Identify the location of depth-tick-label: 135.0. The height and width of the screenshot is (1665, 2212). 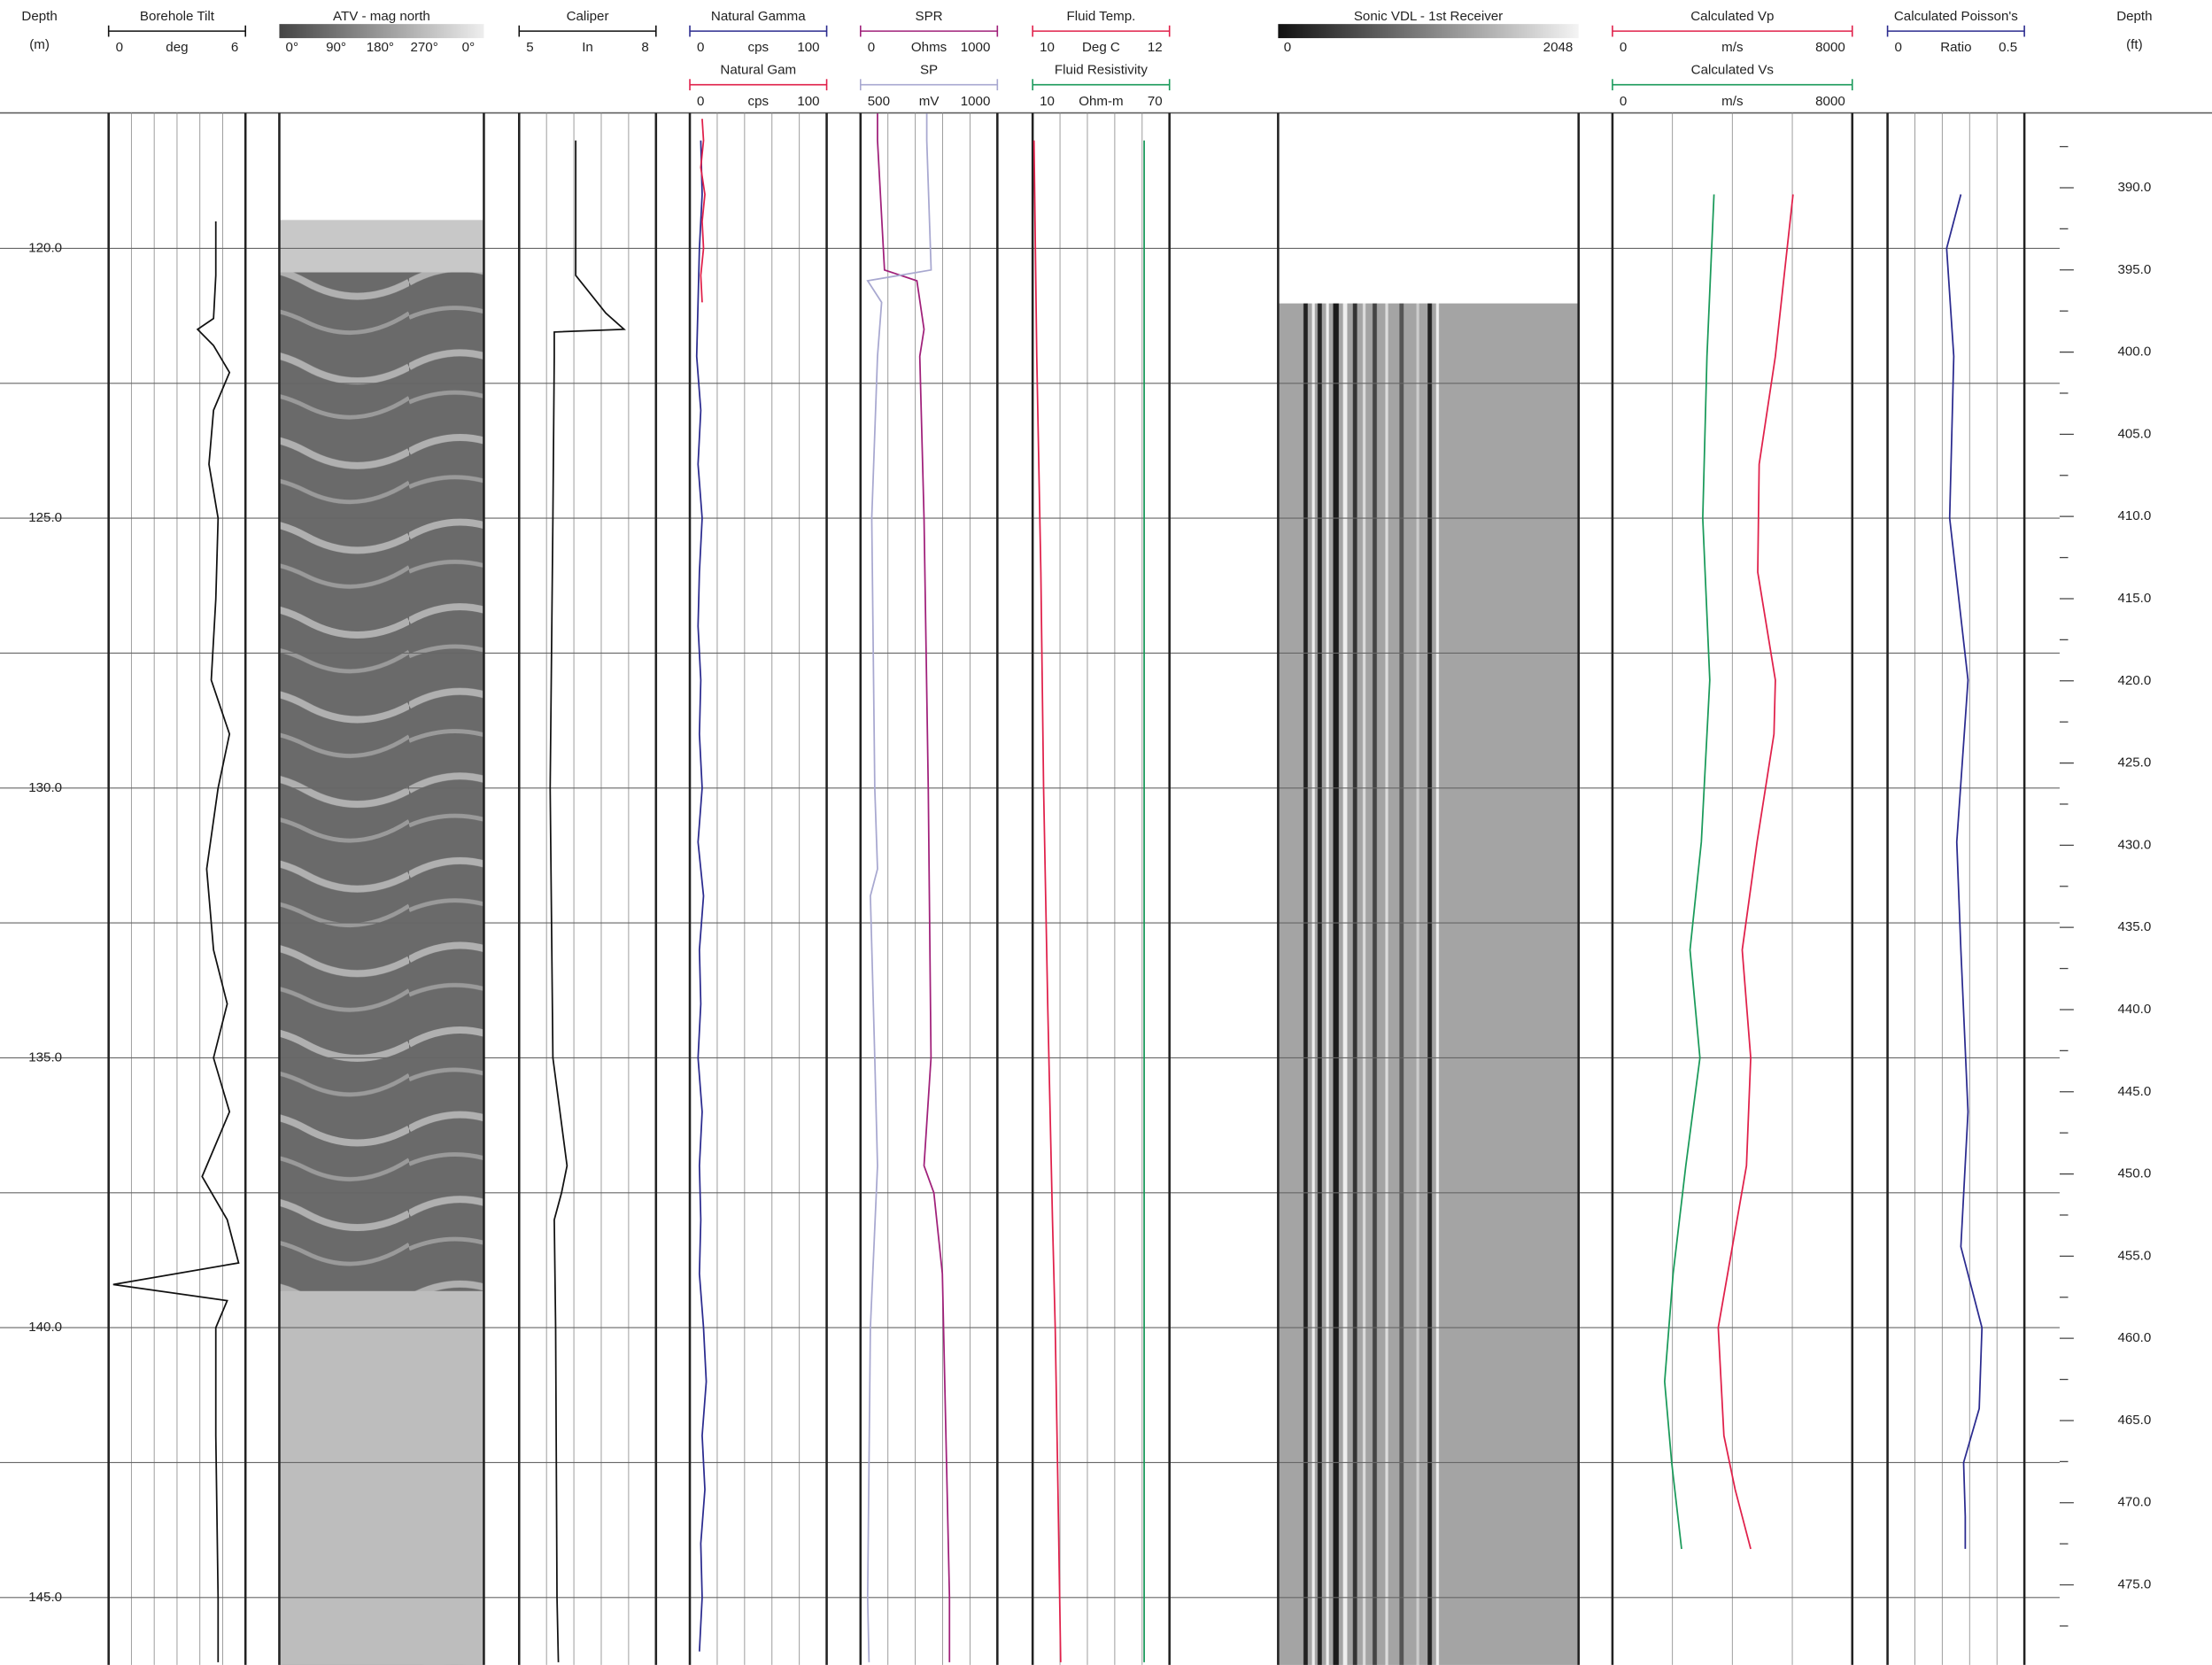
(45, 1057).